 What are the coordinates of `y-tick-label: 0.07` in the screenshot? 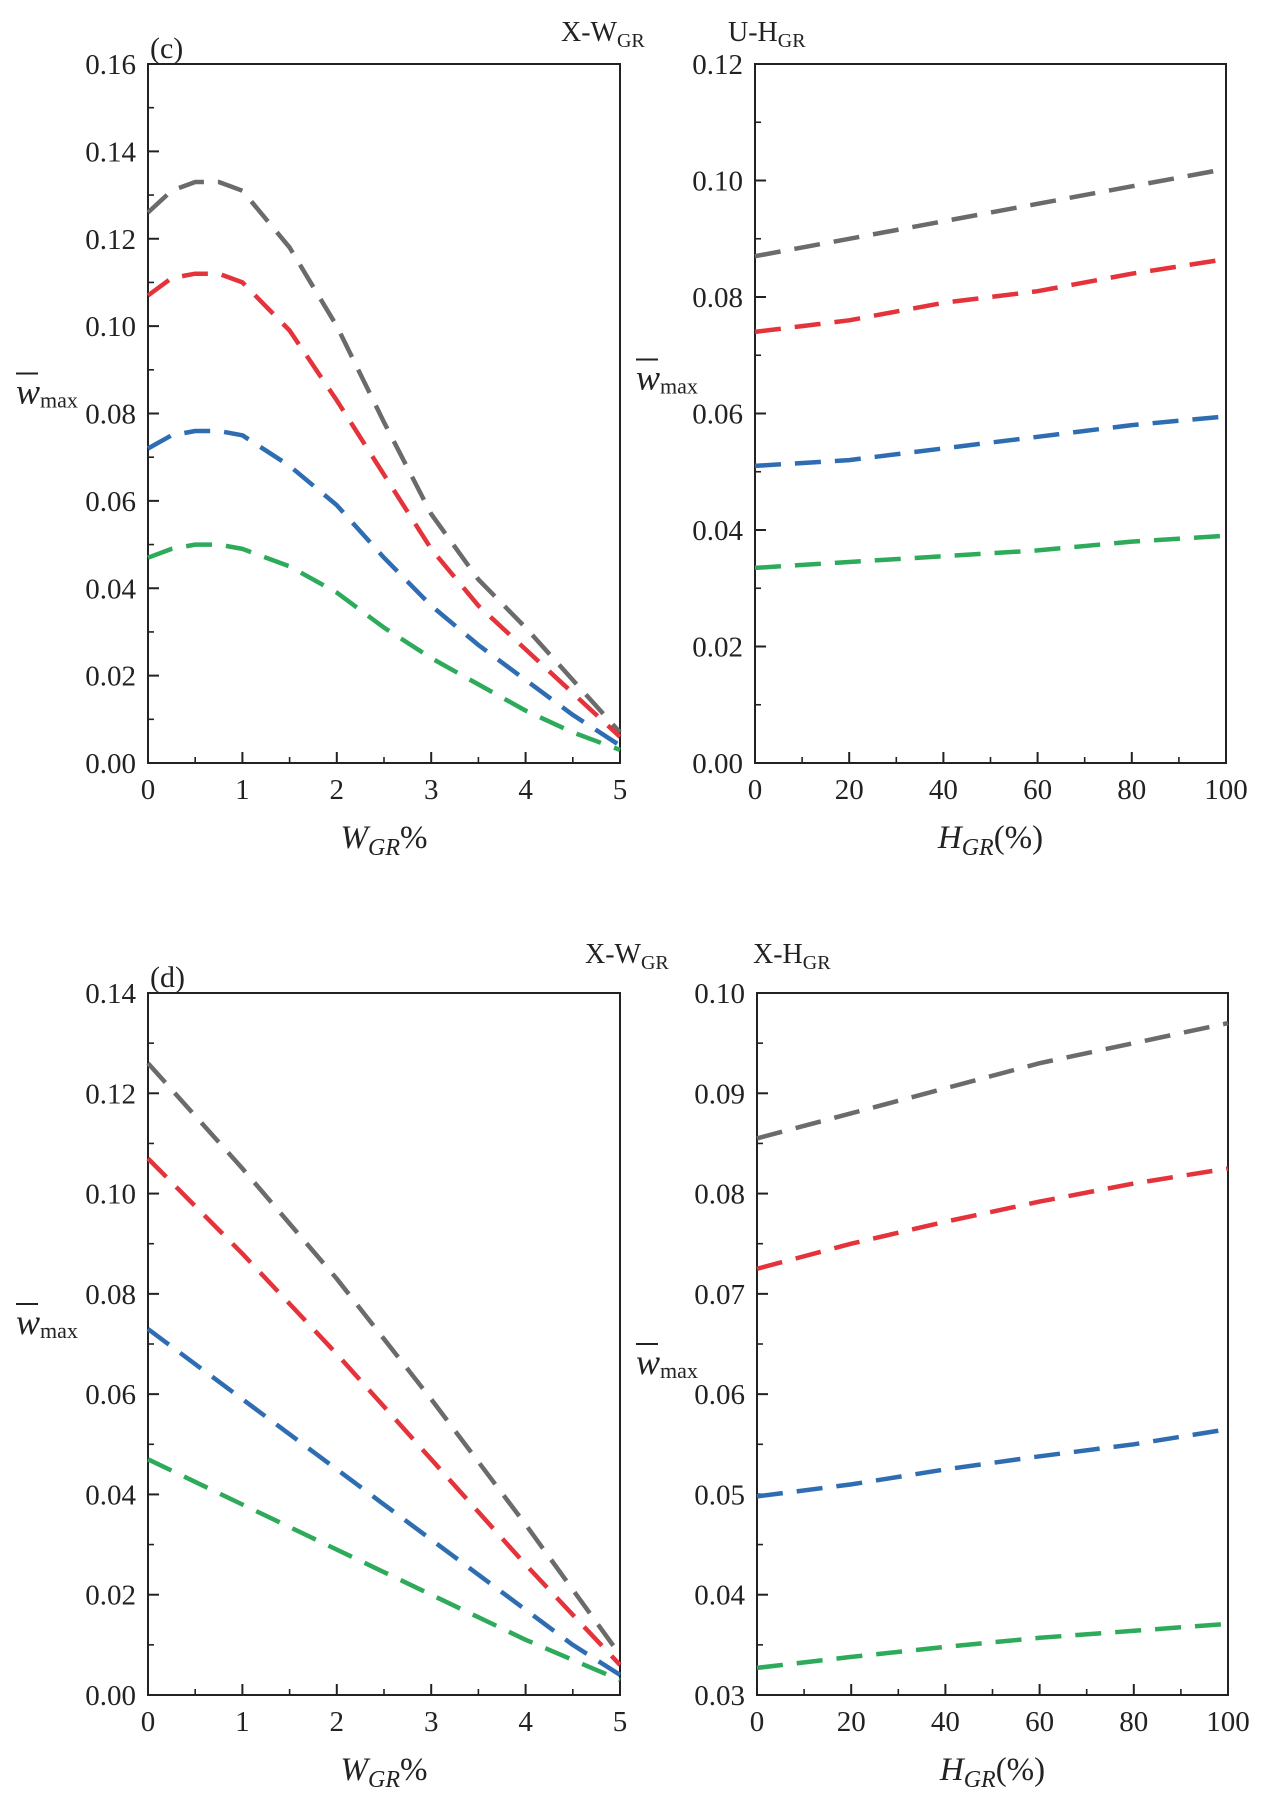 It's located at (719, 1295).